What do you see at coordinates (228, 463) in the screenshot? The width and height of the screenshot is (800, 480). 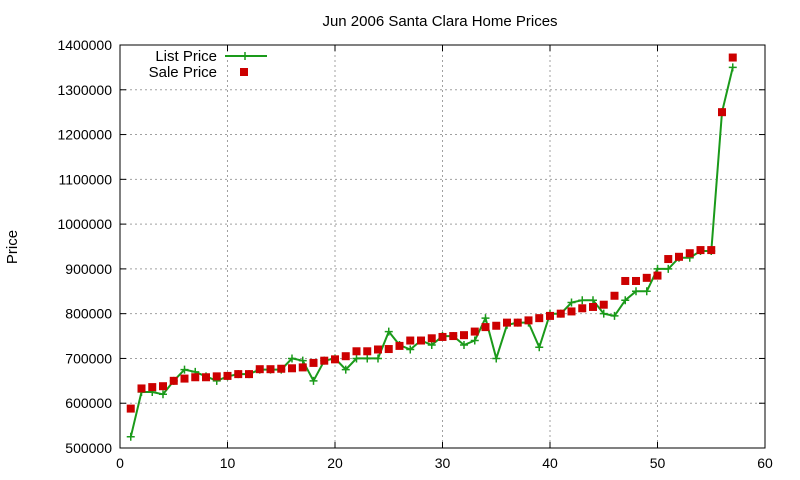 I see `x-tick-label: 10` at bounding box center [228, 463].